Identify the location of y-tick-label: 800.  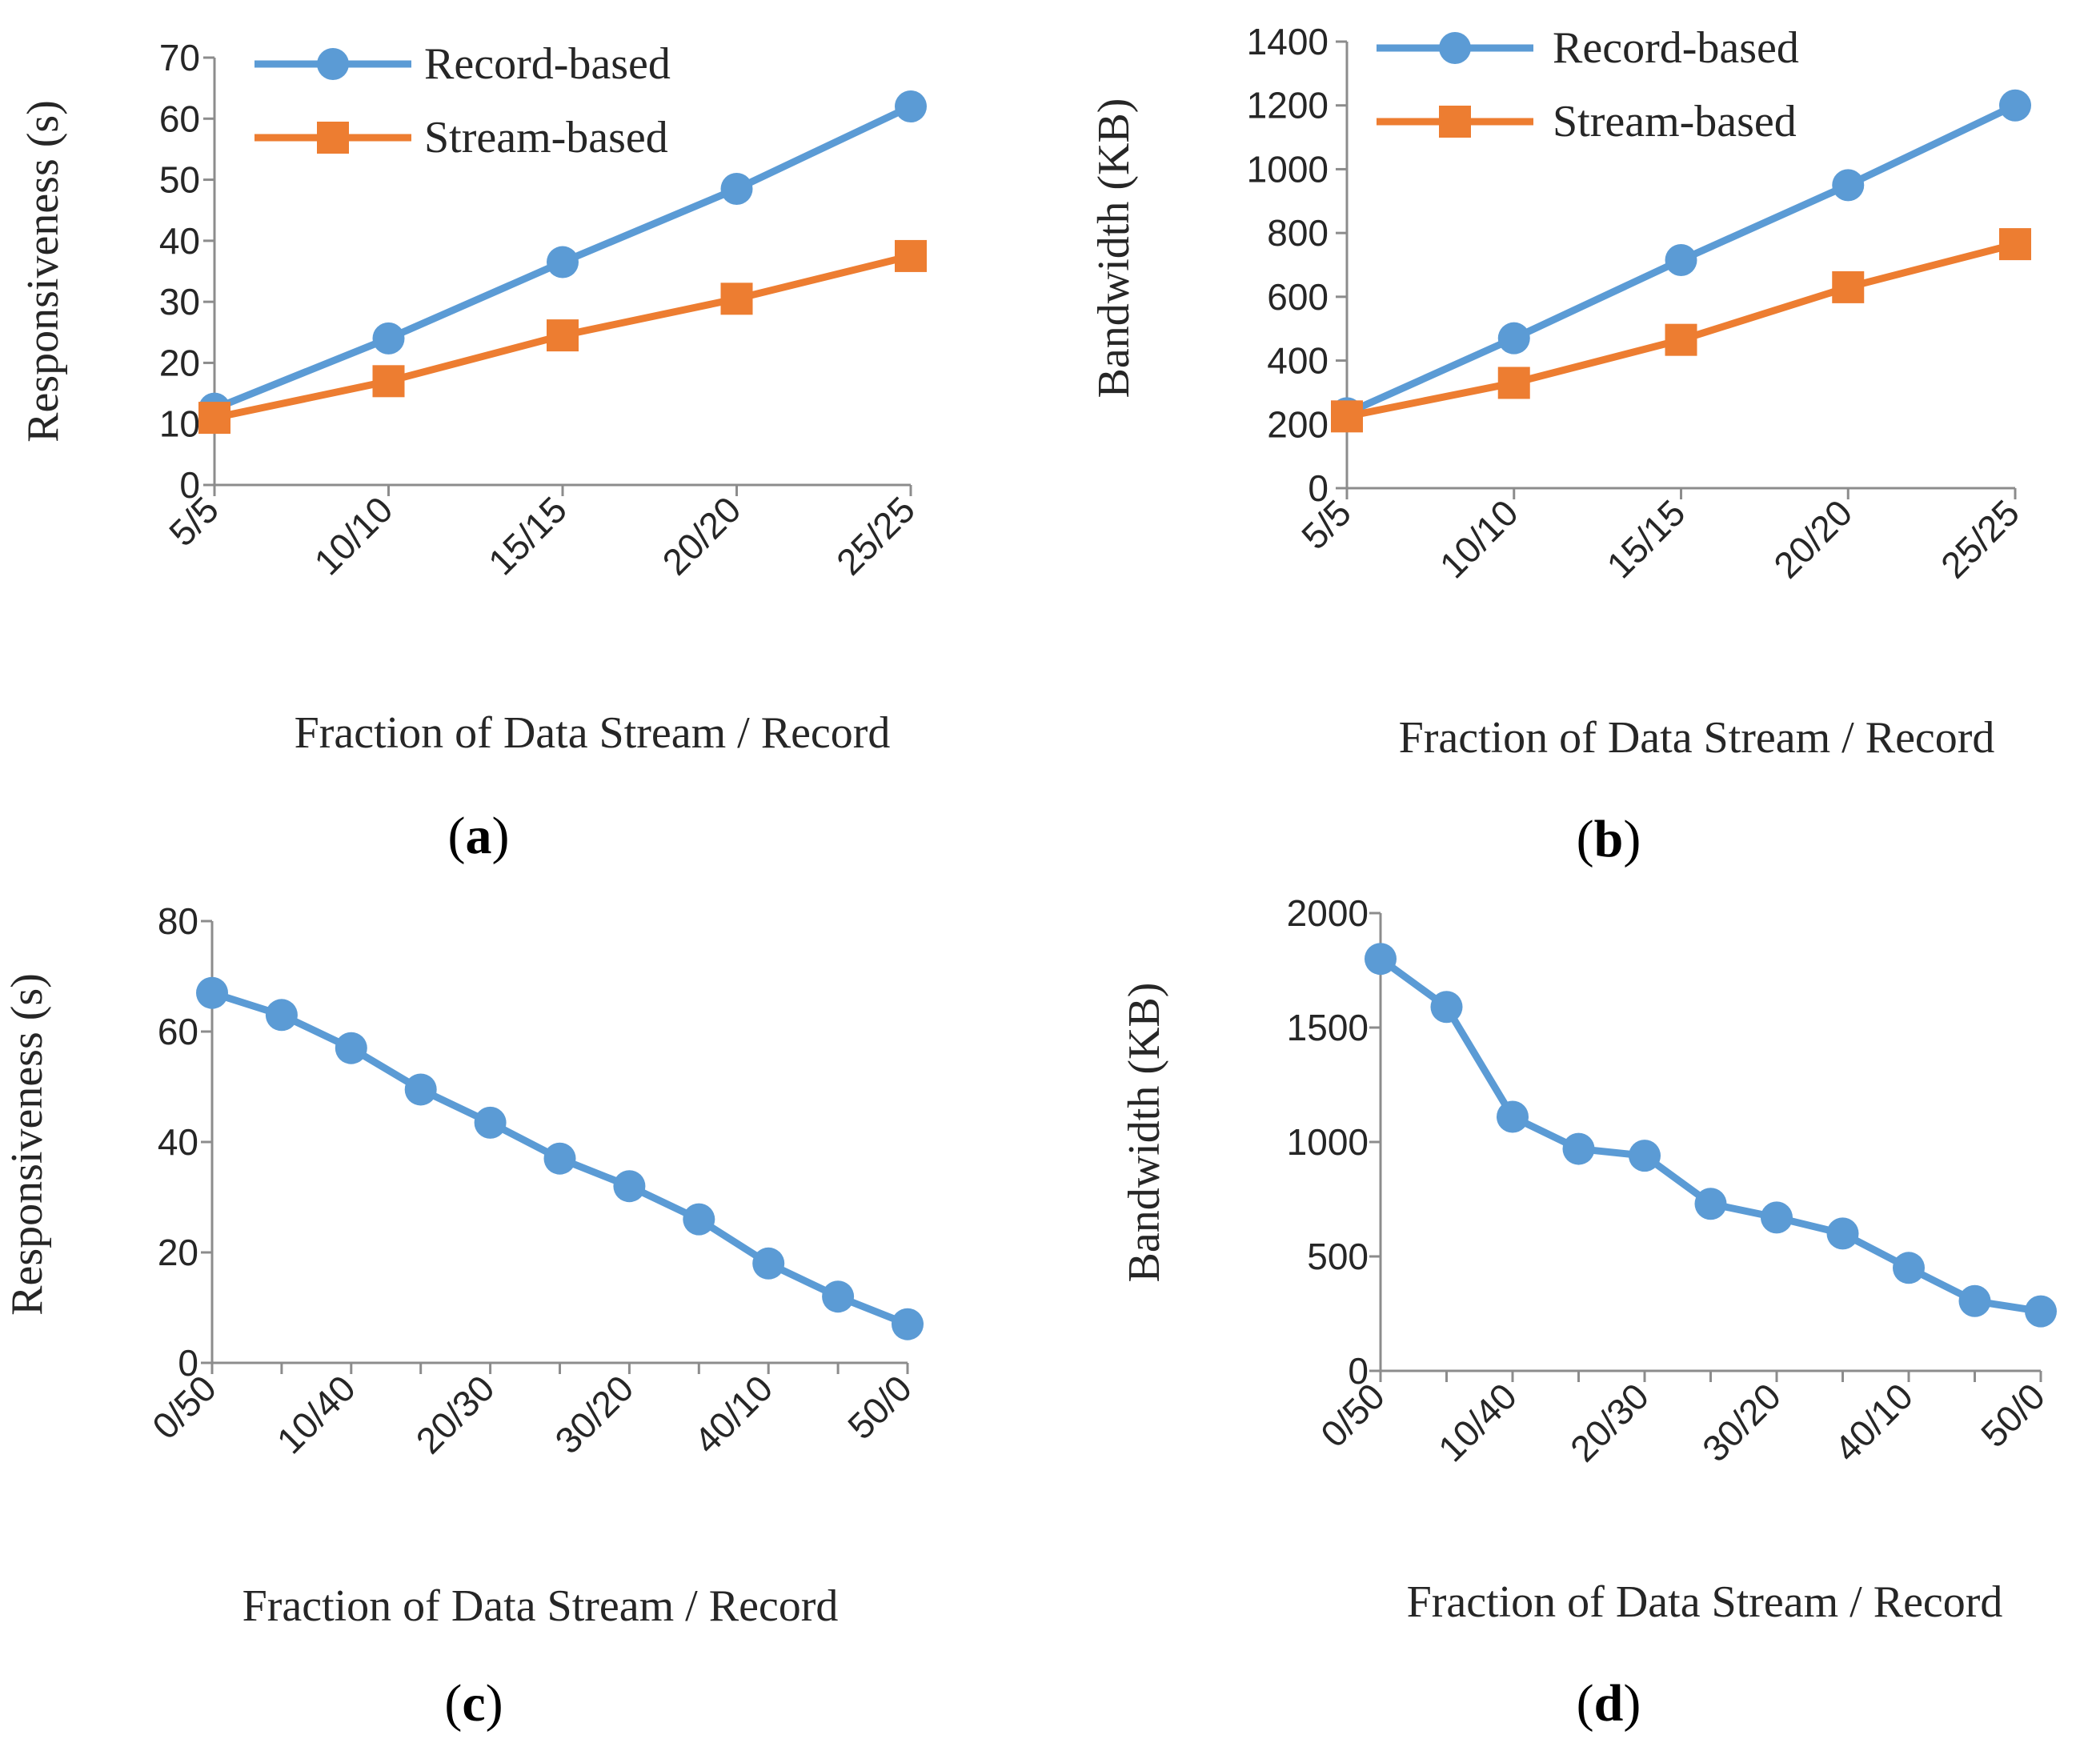
(1298, 233).